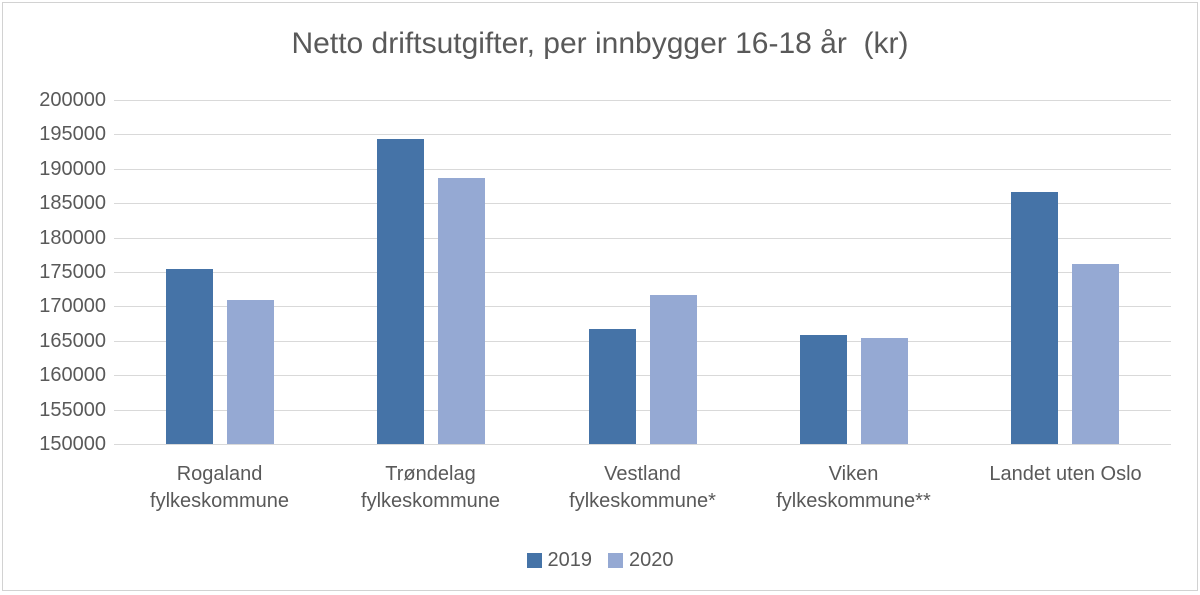 The height and width of the screenshot is (595, 1200). What do you see at coordinates (72, 100) in the screenshot?
I see `y-tick-label: 200000` at bounding box center [72, 100].